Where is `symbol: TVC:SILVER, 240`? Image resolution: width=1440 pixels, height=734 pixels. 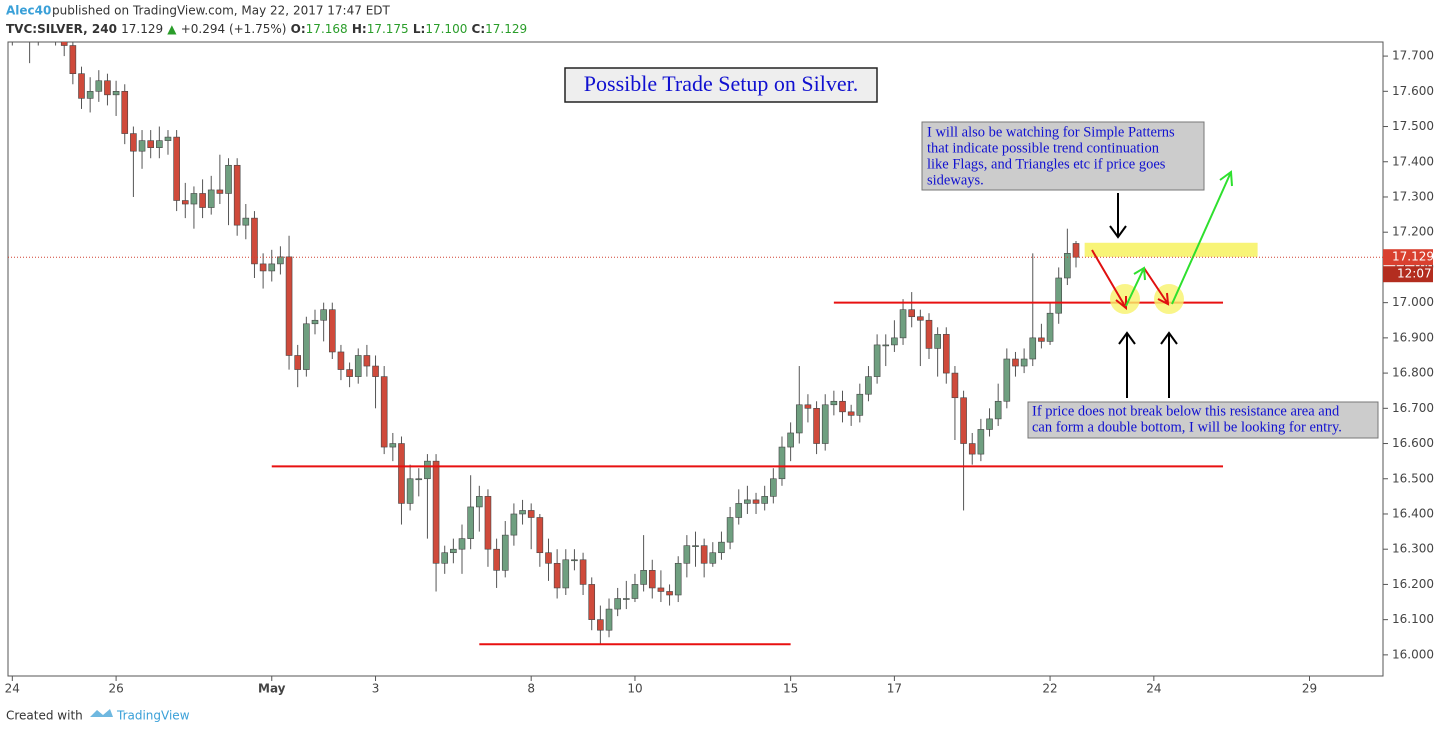
symbol: TVC:SILVER, 240 is located at coordinates (61, 29).